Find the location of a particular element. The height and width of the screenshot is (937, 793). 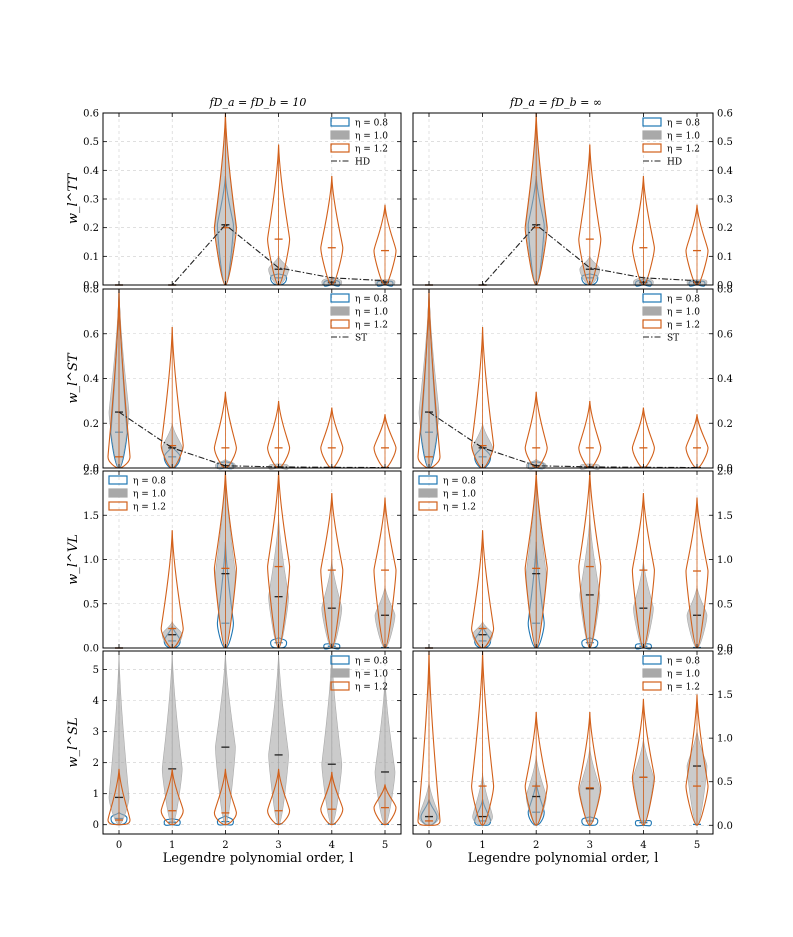

x-tick-label: 0 is located at coordinates (119, 845).